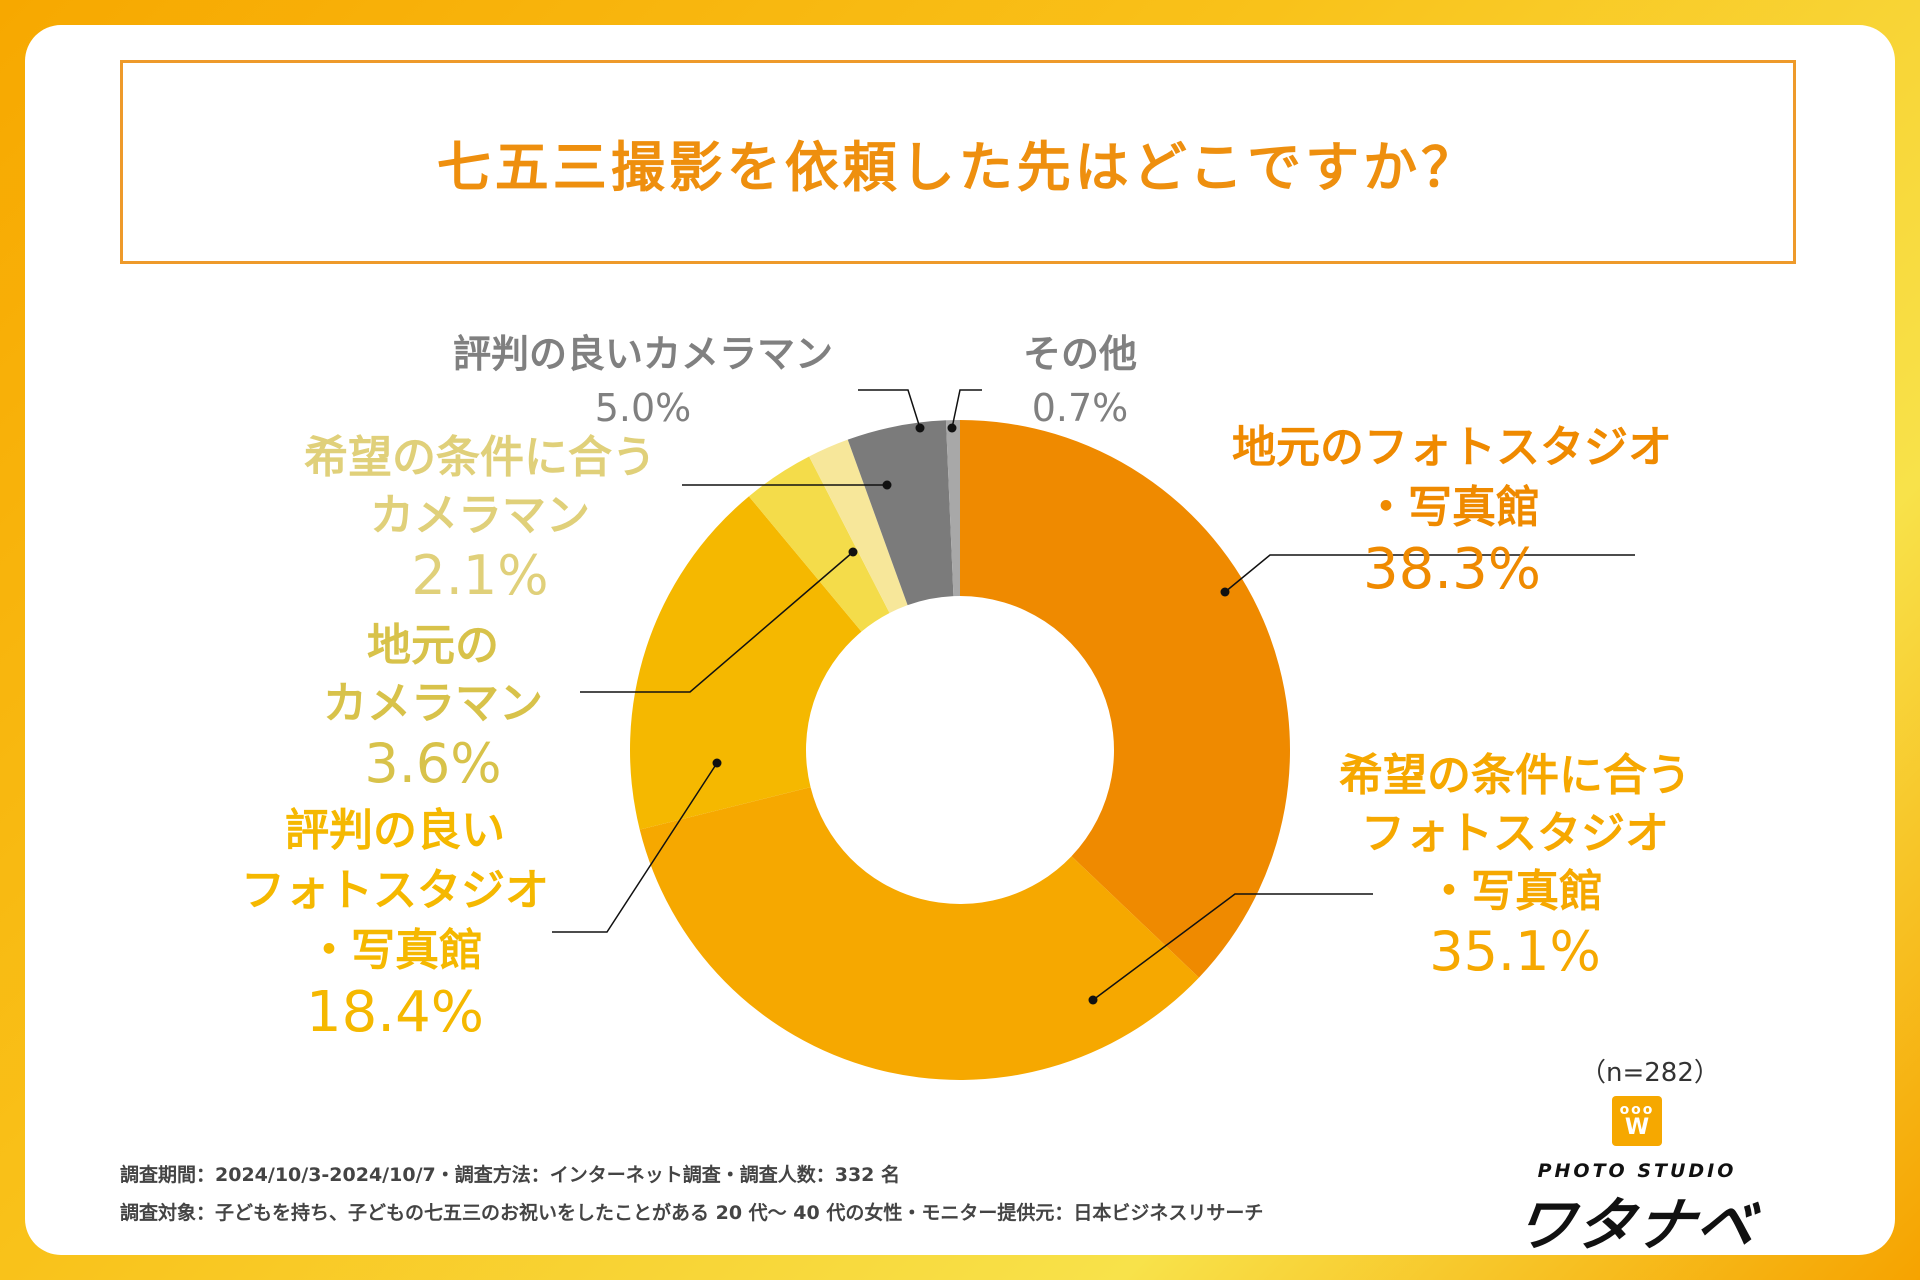  Describe the element at coordinates (1637, 1171) in the screenshot. I see `logo-subtitle: PHOTO STUDIO` at that location.